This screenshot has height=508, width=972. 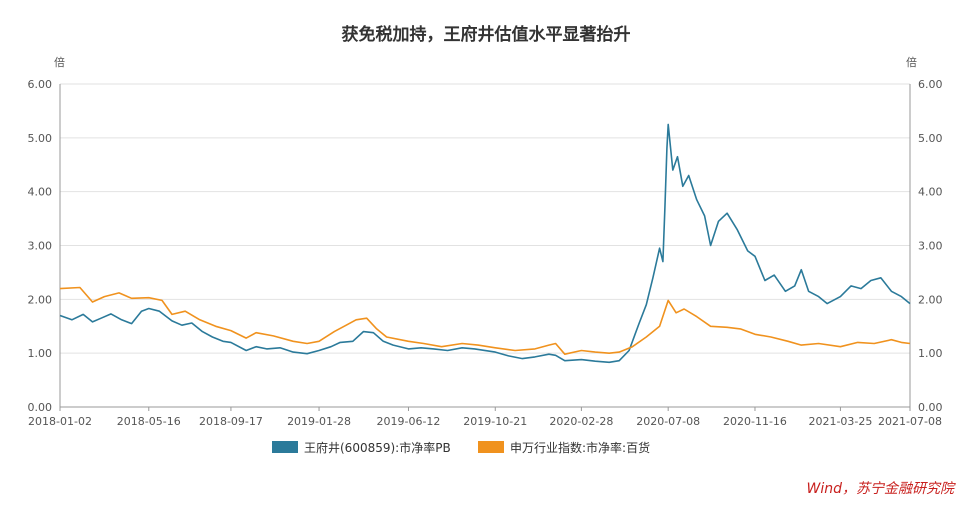 What do you see at coordinates (40, 84) in the screenshot?
I see `y-tick-label-left: 6.00` at bounding box center [40, 84].